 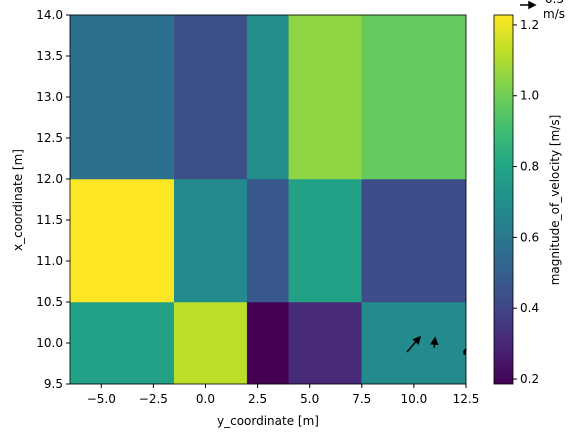 I want to click on y-tick-label: 13.0, so click(x=49, y=97).